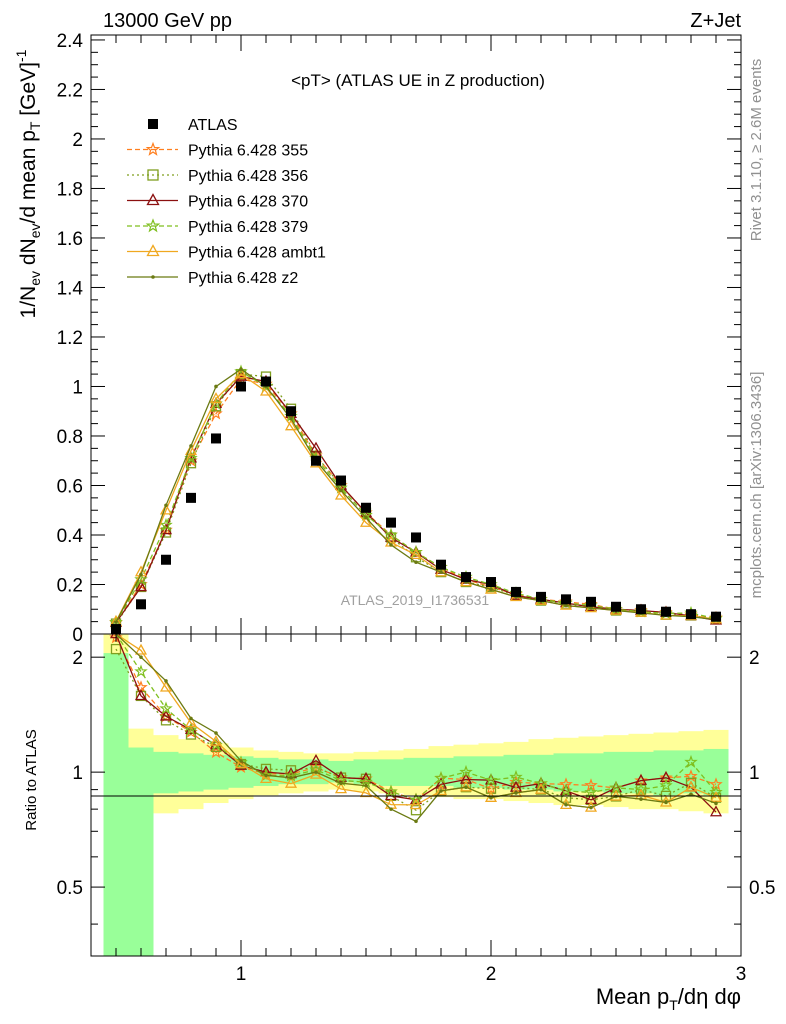 The height and width of the screenshot is (1024, 786). What do you see at coordinates (756, 150) in the screenshot?
I see `rivet-label: Rivet 3.1.10, ≥ 2.6M events` at bounding box center [756, 150].